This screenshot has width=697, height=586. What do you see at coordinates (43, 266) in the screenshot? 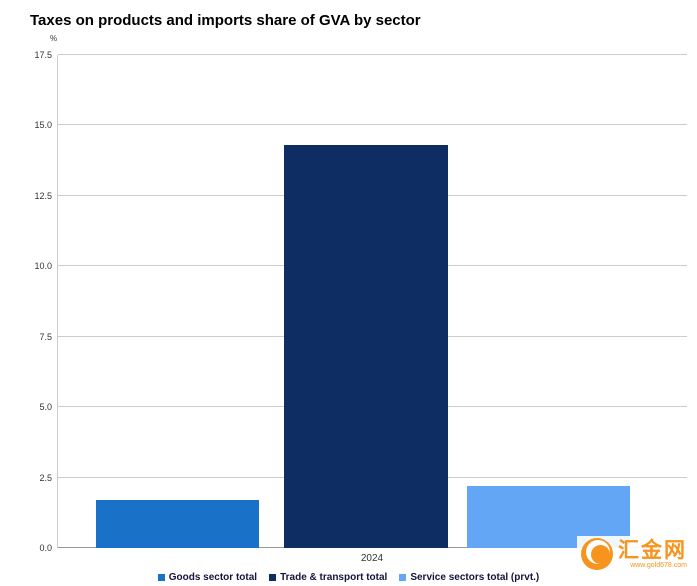
I see `y-tick-label: 10.0` at bounding box center [43, 266].